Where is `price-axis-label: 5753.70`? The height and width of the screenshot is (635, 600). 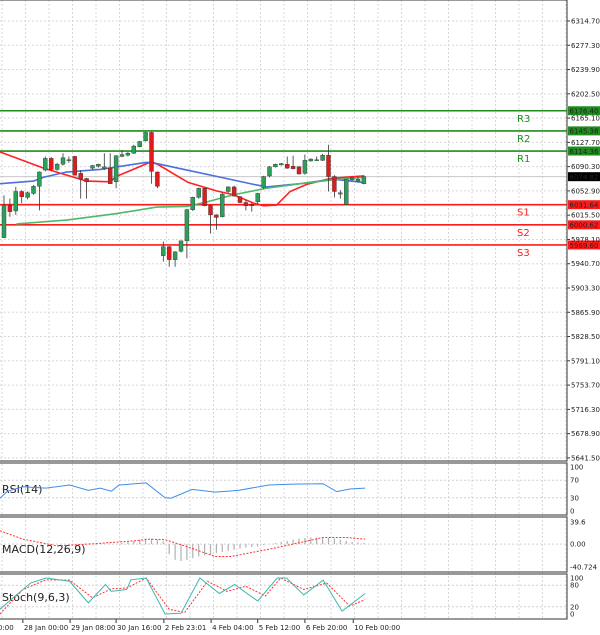
price-axis-label: 5753.70 is located at coordinates (585, 386).